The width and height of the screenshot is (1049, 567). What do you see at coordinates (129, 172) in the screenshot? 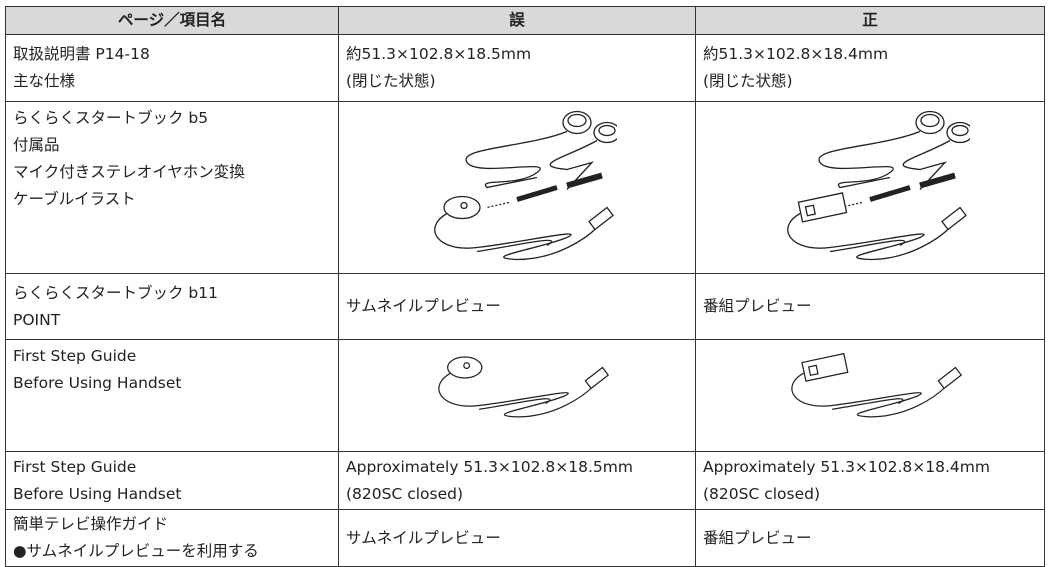
I see `cell-text: マイク付きステレオイヤホン変換` at bounding box center [129, 172].